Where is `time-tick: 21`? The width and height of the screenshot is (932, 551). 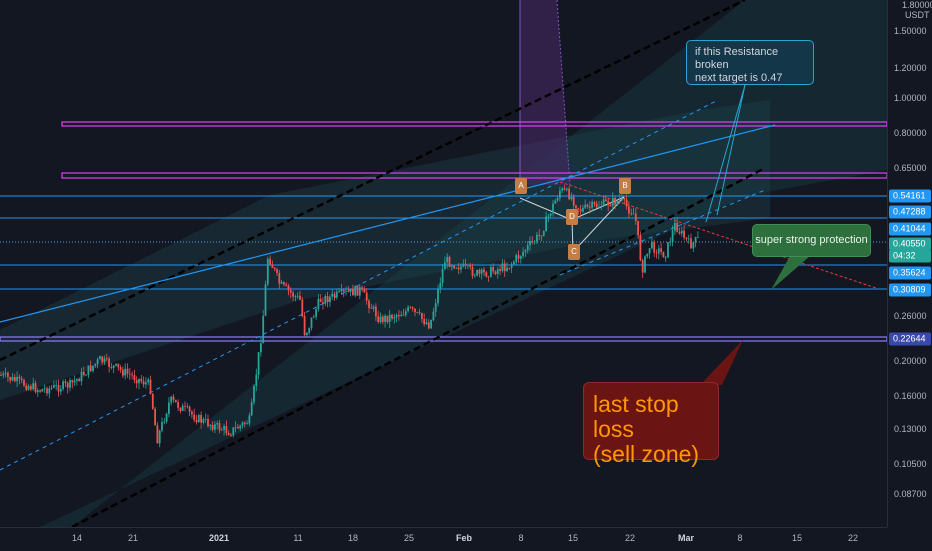 time-tick: 21 is located at coordinates (133, 538).